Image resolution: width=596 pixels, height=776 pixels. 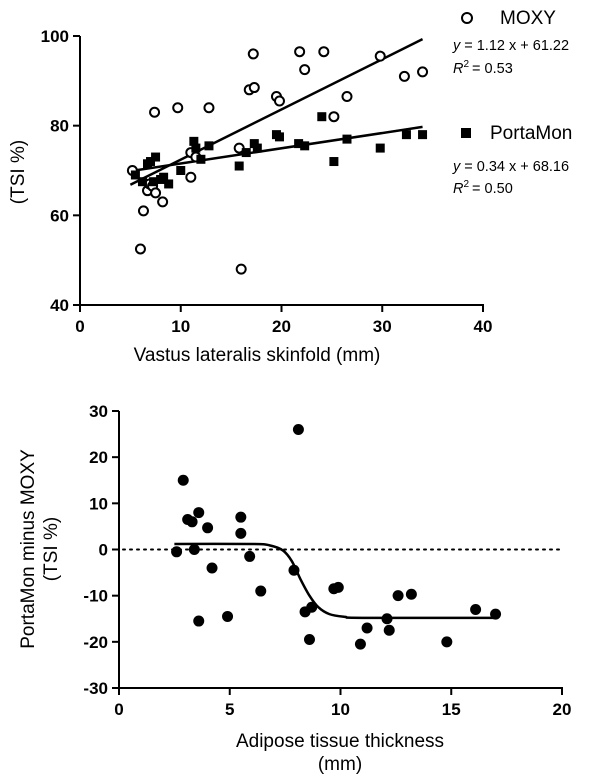 I want to click on x-axis-title: Vastus lateralis skinfold (mm), so click(x=257, y=355).